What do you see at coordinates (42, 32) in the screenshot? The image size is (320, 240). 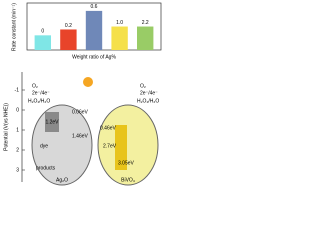 I see `category-label: 0` at bounding box center [42, 32].